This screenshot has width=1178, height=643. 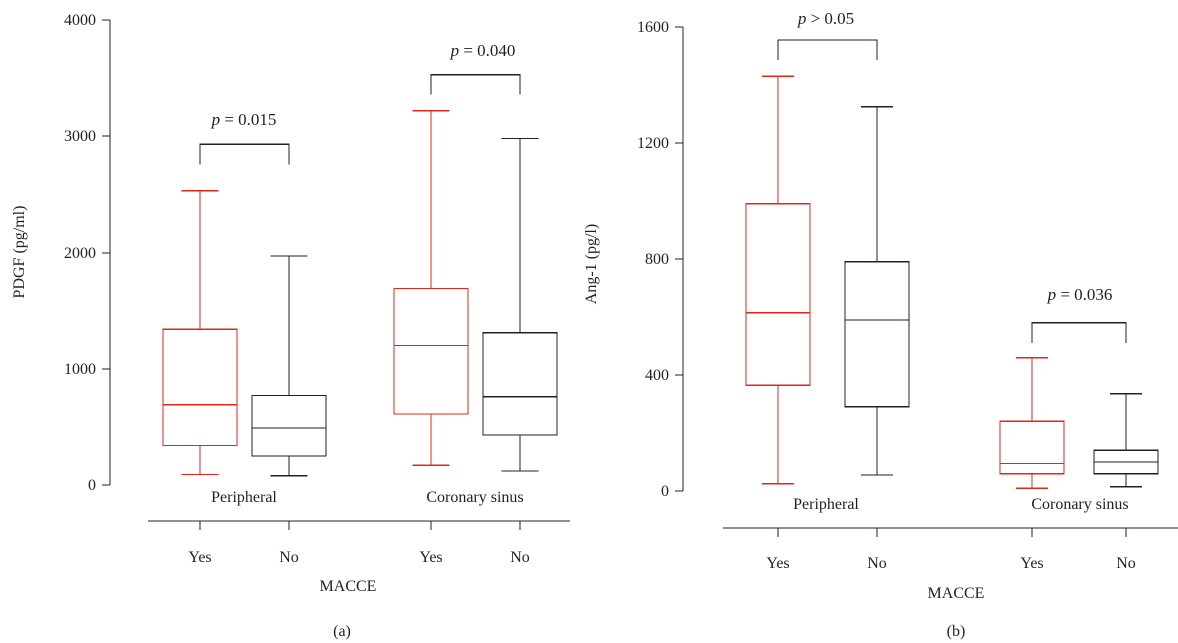 What do you see at coordinates (1080, 294) in the screenshot?
I see `p-value-label: p = 0.036` at bounding box center [1080, 294].